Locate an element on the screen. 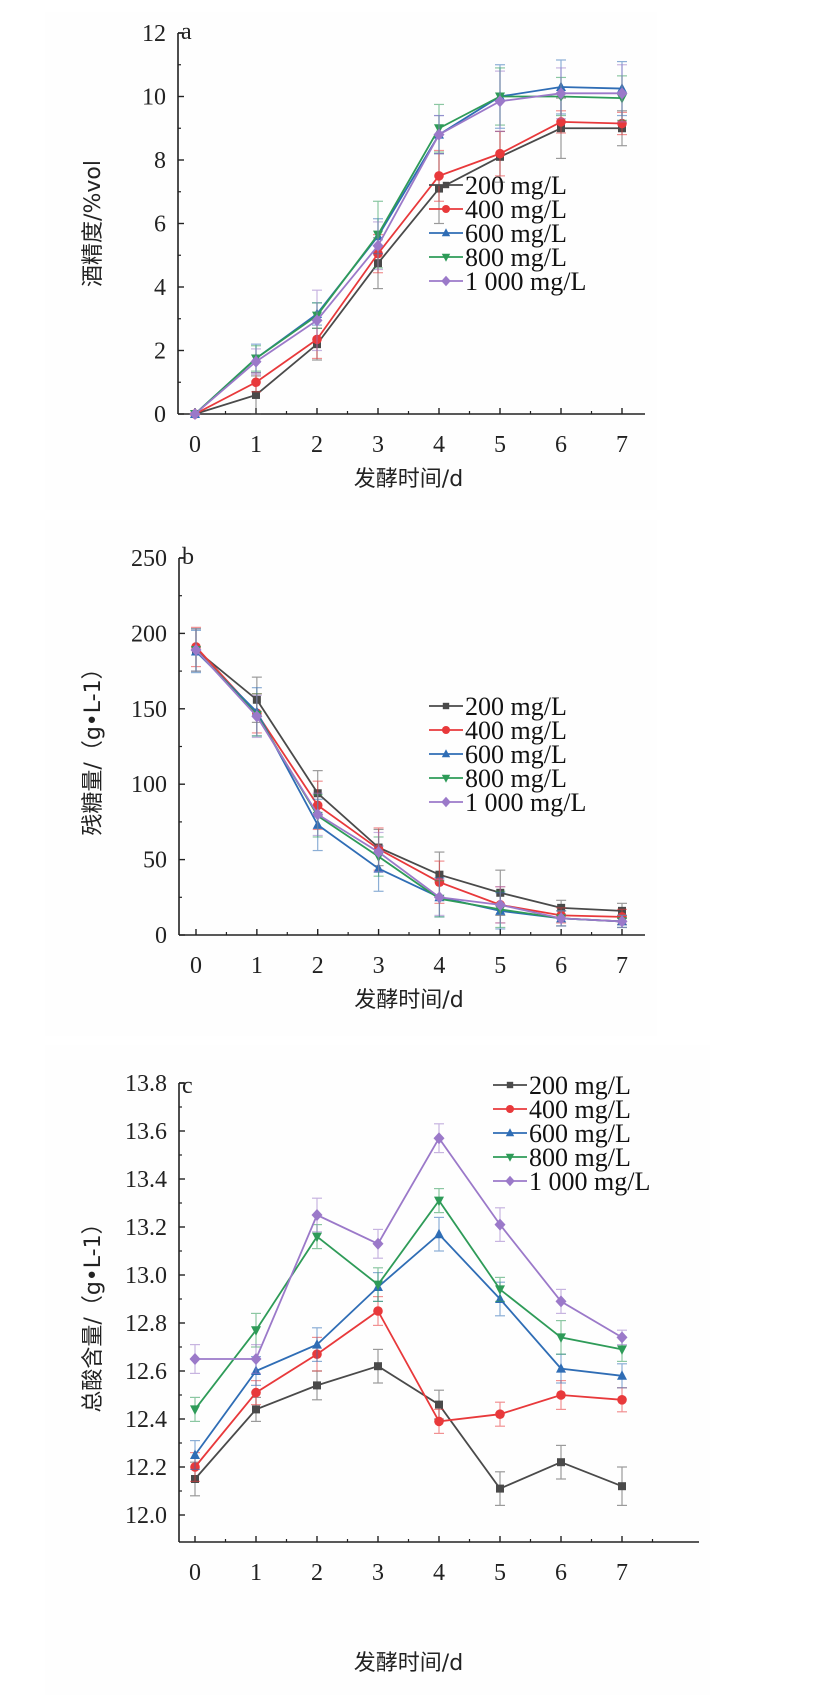 This screenshot has width=824, height=1700. chart-b-legend-label: 400 mg/L is located at coordinates (516, 730).